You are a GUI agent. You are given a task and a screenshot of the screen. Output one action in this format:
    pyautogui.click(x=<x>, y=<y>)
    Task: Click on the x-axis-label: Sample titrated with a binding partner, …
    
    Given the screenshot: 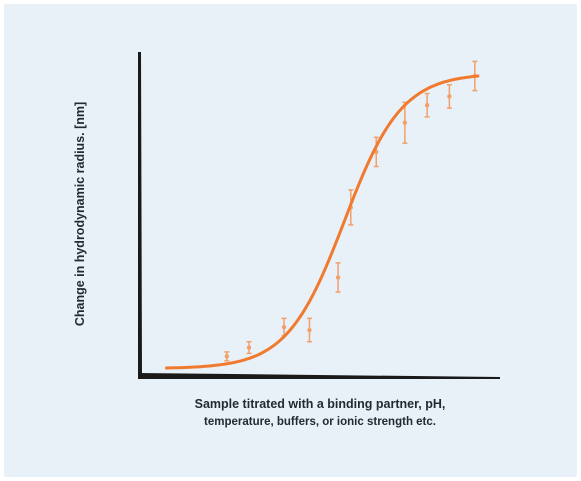 What is the action you would take?
    pyautogui.click(x=320, y=413)
    